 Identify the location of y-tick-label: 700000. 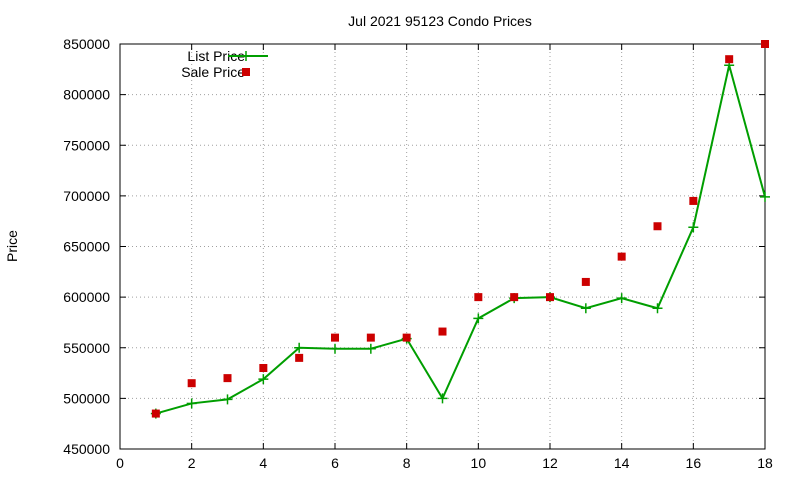
(86, 196).